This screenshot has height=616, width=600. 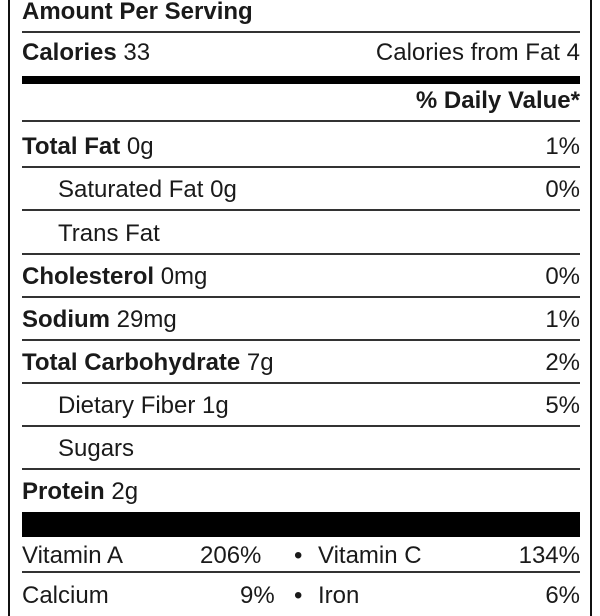 I want to click on thick-divider, so click(x=301, y=80).